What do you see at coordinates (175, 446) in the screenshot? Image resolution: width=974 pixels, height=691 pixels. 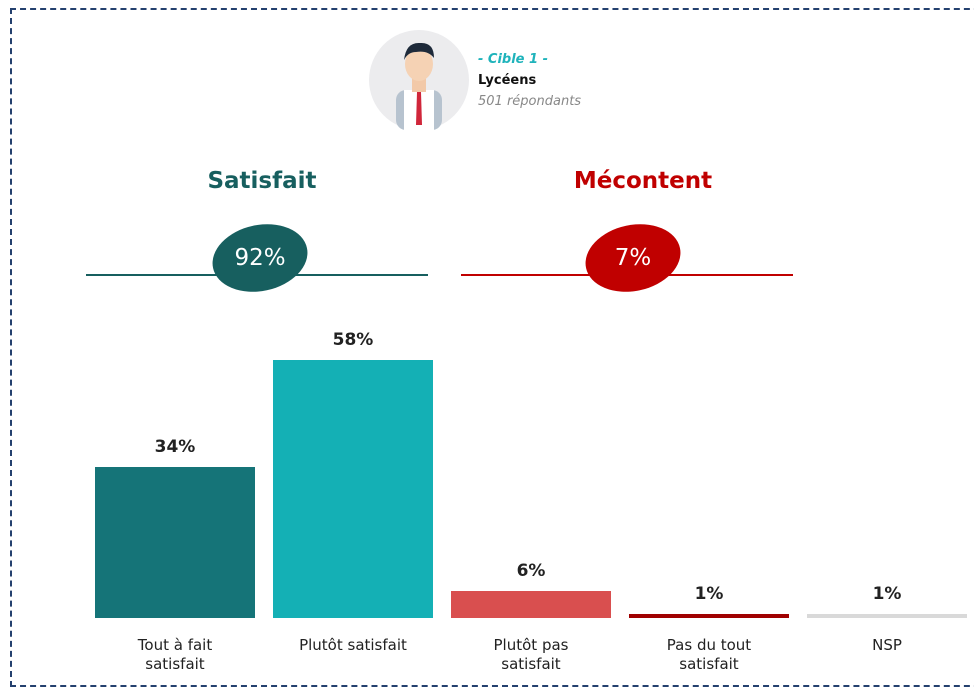 I see `value-label: 34%` at bounding box center [175, 446].